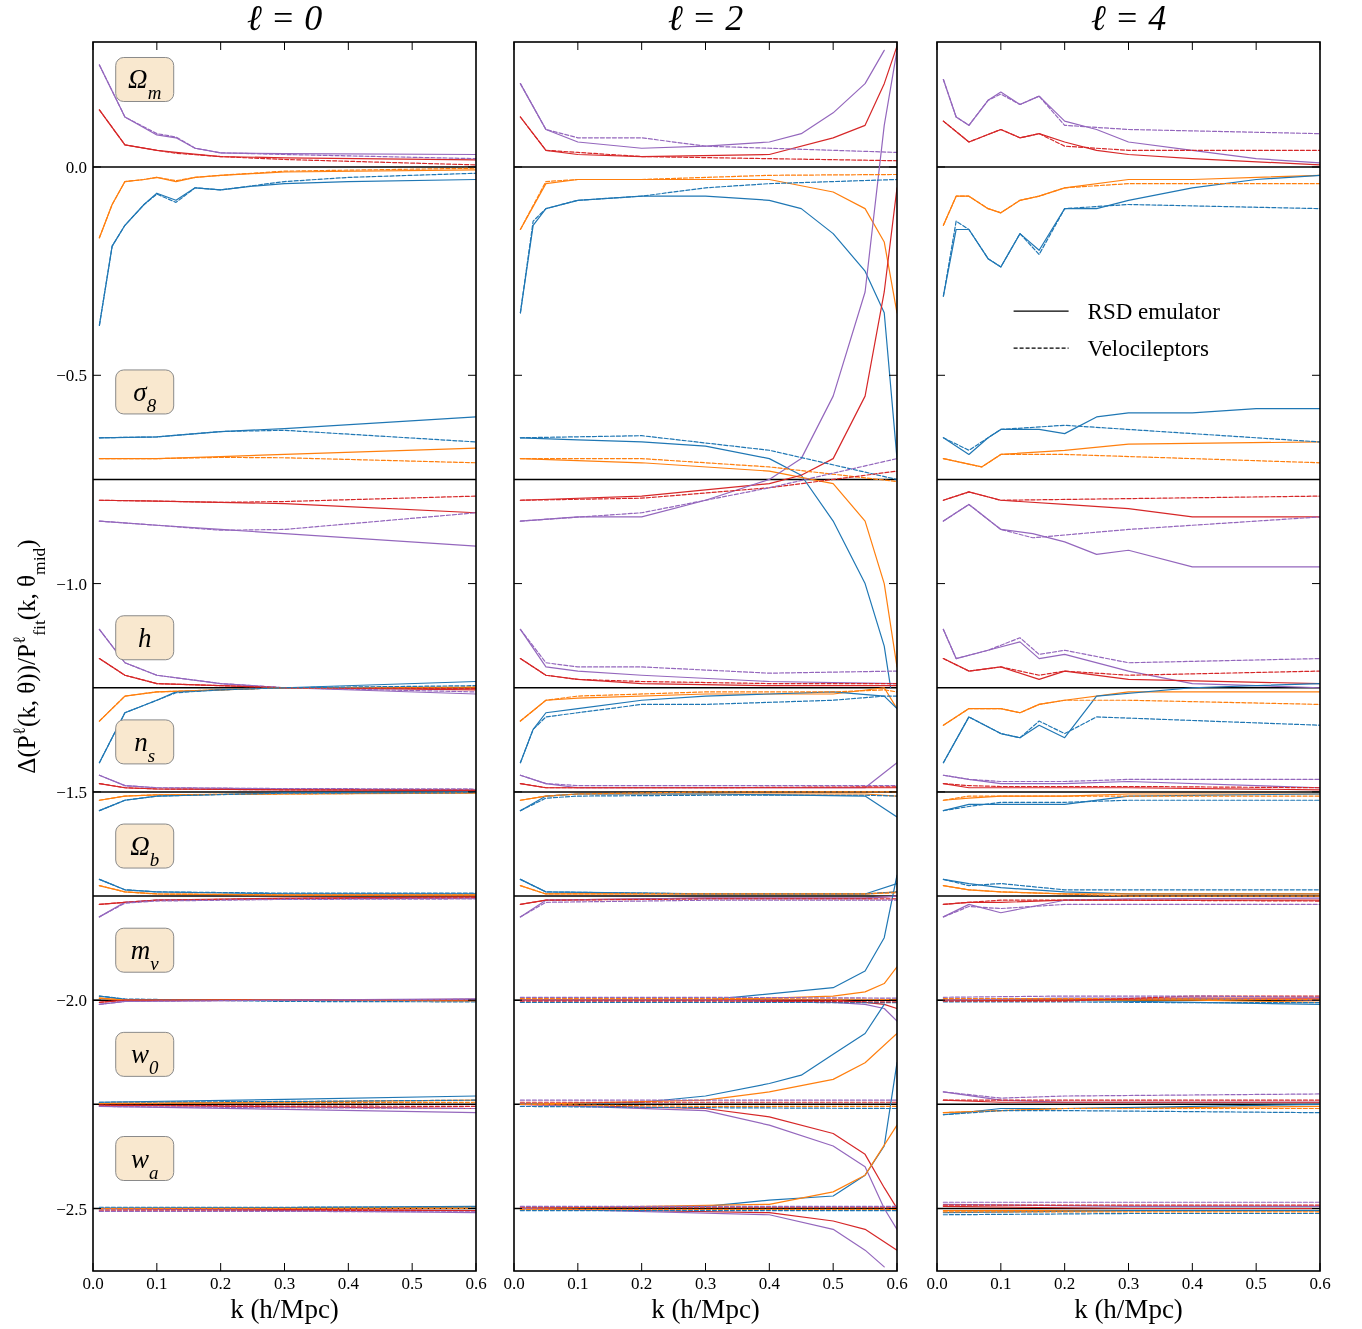  What do you see at coordinates (145, 850) in the screenshot?
I see `annotation: Ω$_{b}$` at bounding box center [145, 850].